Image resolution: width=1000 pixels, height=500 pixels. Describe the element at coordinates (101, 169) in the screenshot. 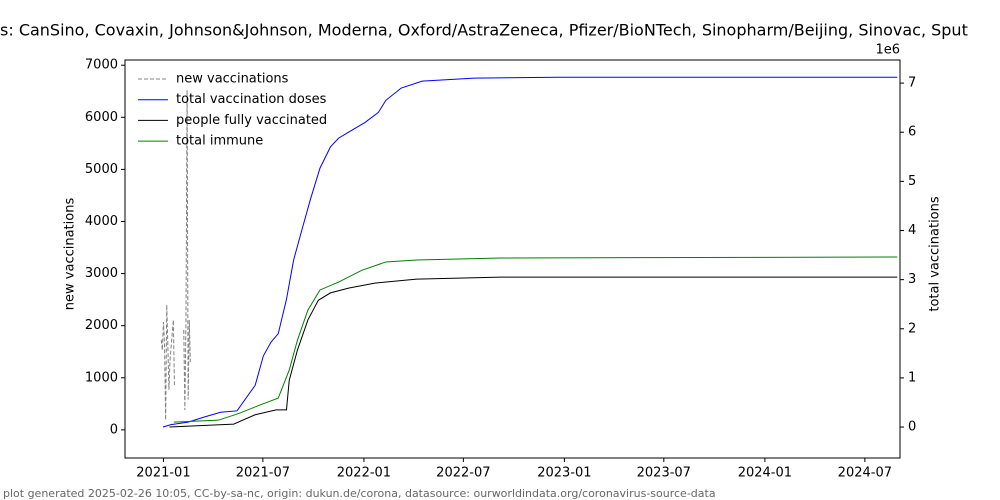

I see `y-tick-label: 5000` at that location.